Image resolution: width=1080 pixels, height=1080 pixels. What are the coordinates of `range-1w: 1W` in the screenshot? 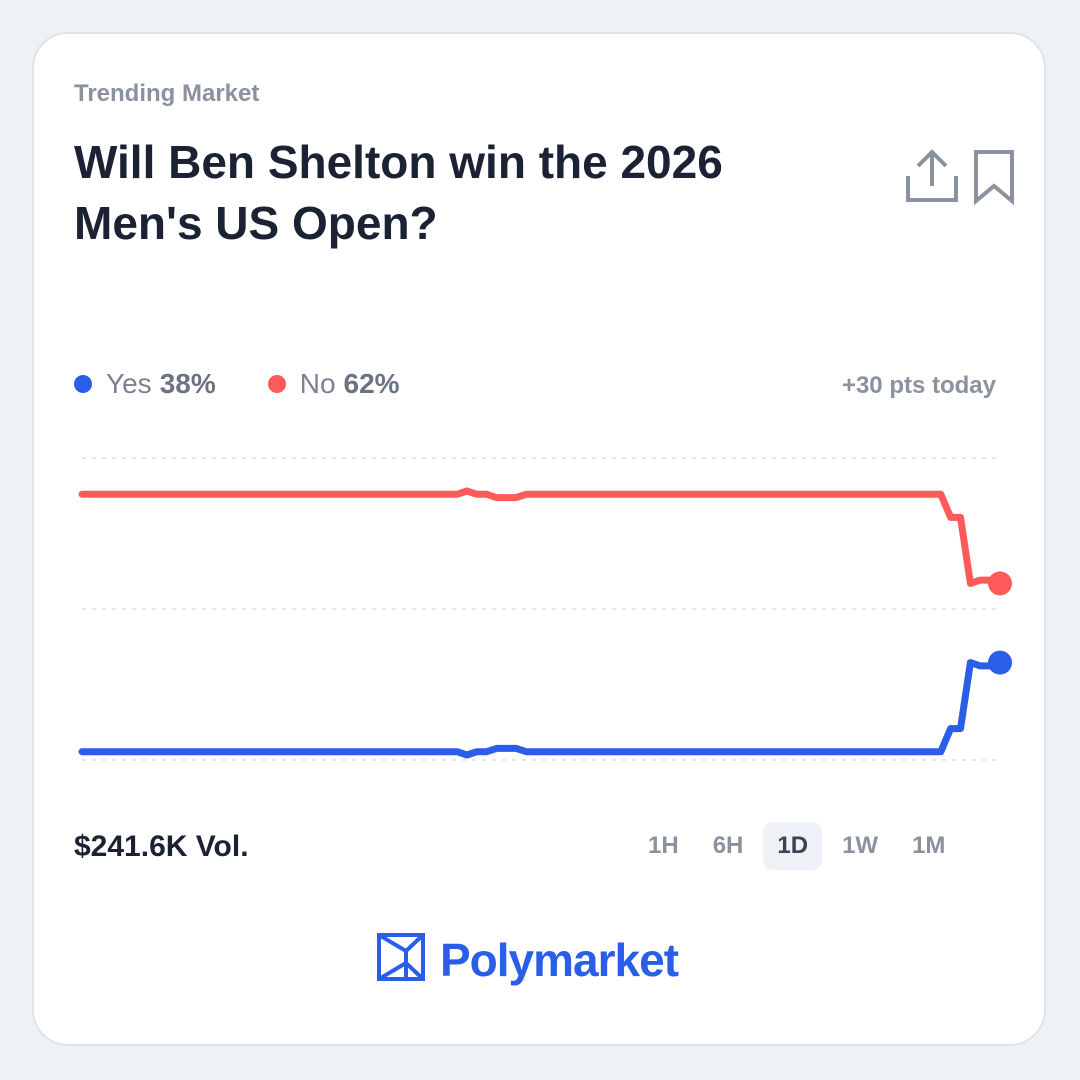 It's located at (860, 846).